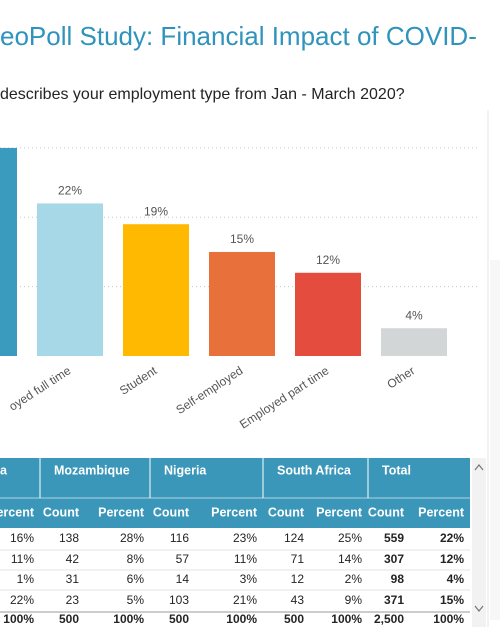  I want to click on table-cell: 103, so click(179, 600).